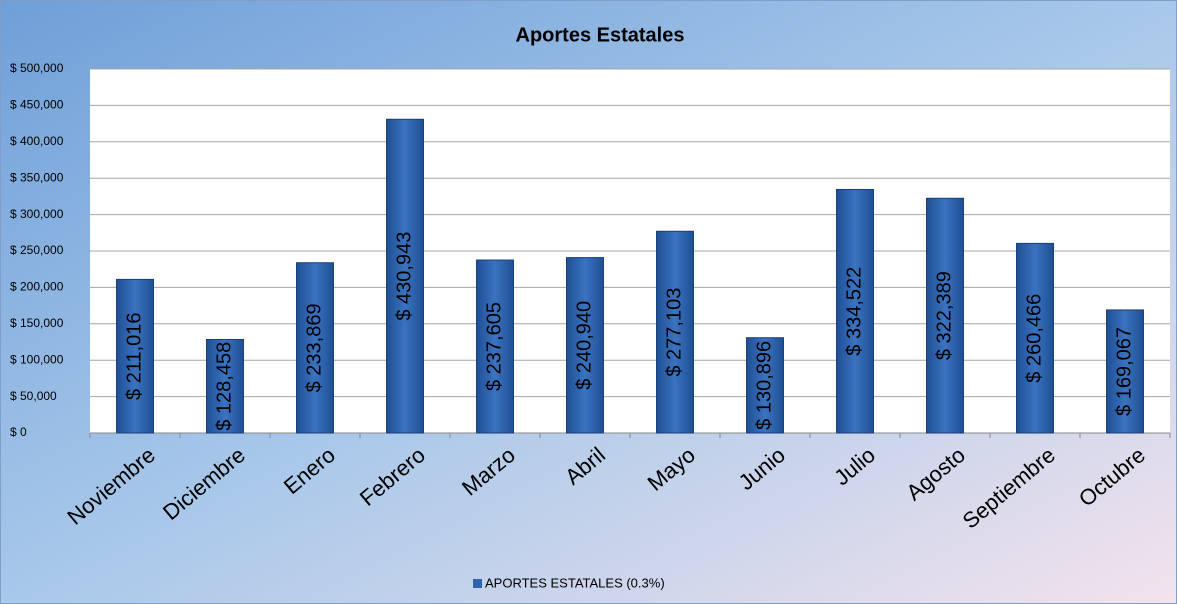 The height and width of the screenshot is (604, 1177). I want to click on y-tick-label: $ 450,000, so click(37, 105).